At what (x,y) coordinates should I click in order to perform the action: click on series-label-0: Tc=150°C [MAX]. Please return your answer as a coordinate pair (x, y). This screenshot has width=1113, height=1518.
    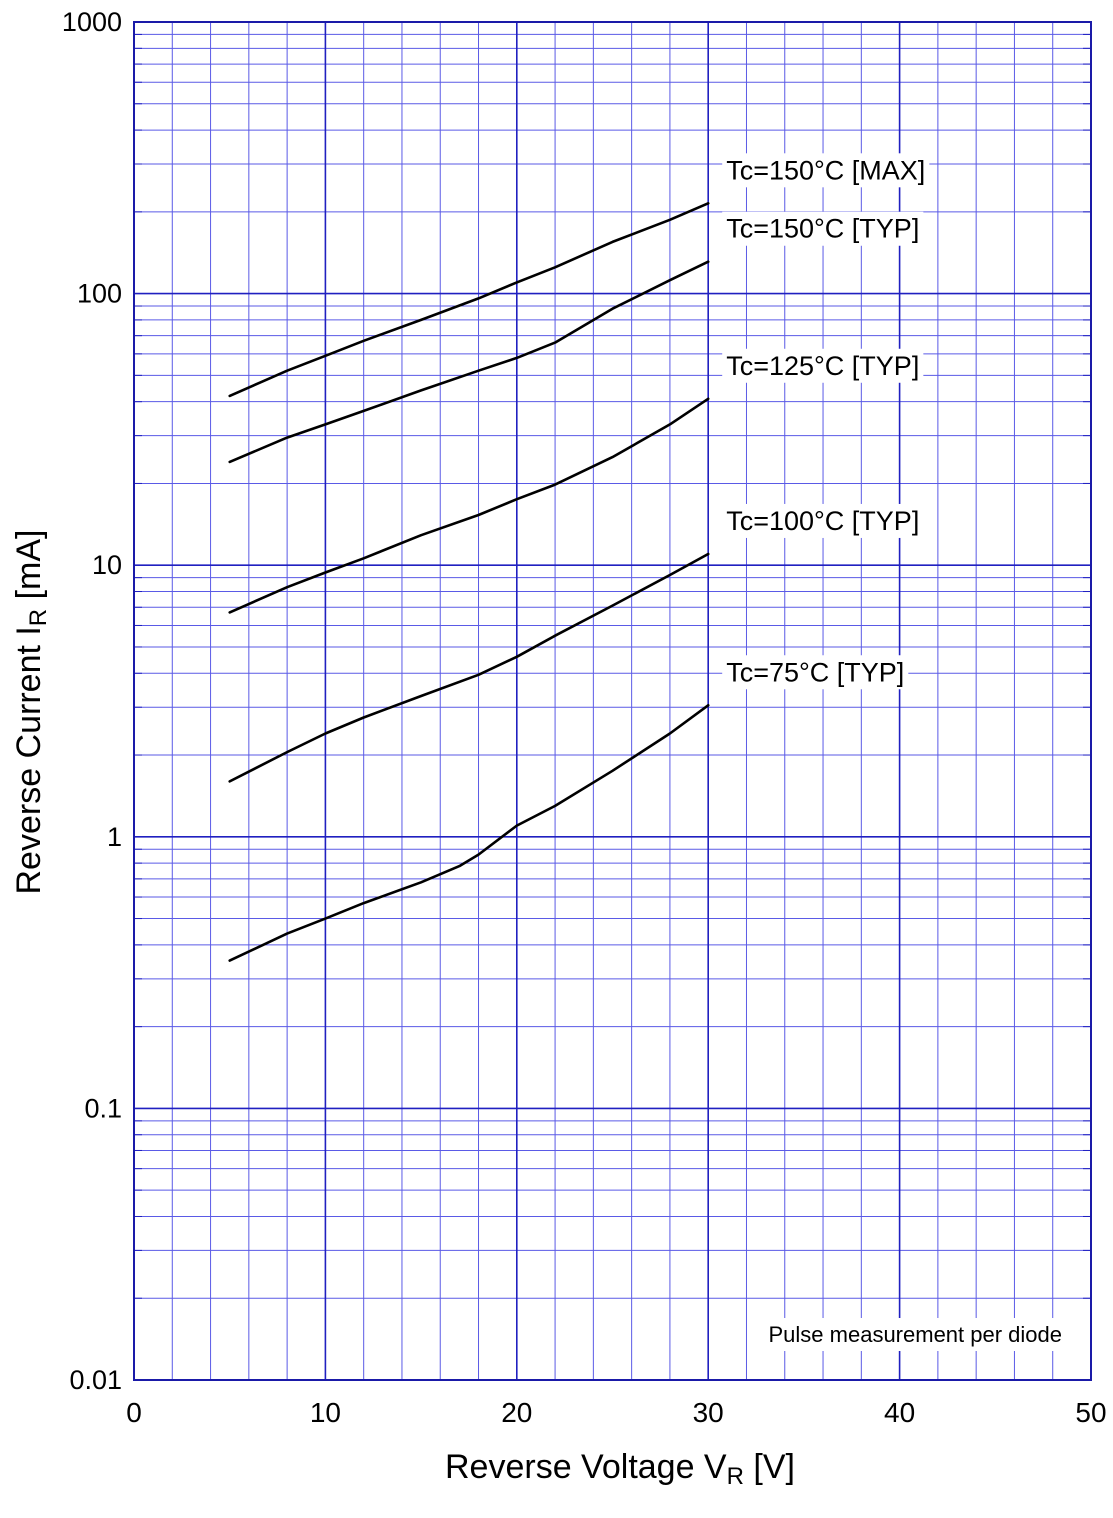
    Looking at the image, I should click on (825, 170).